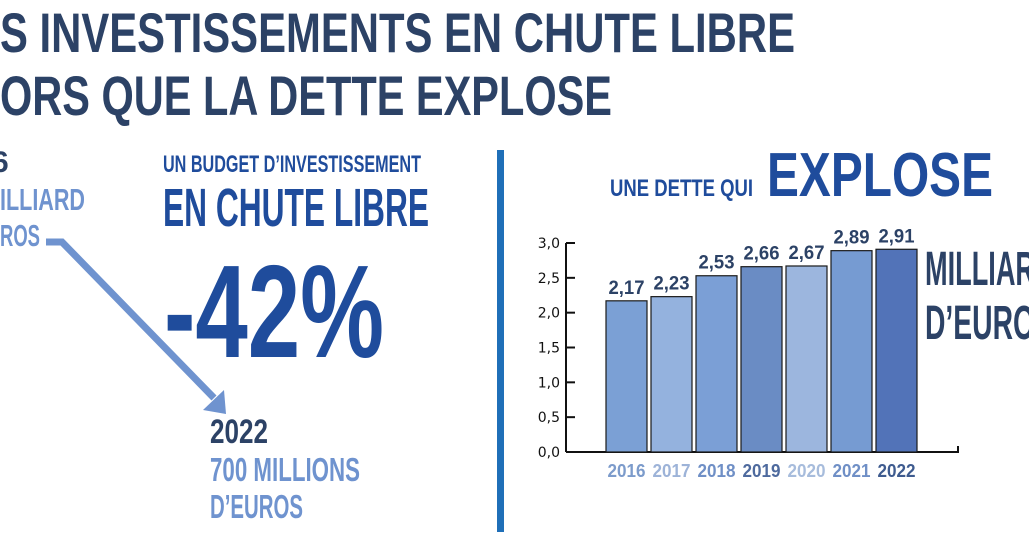  I want to click on x-tick-label: 2017, so click(672, 471).